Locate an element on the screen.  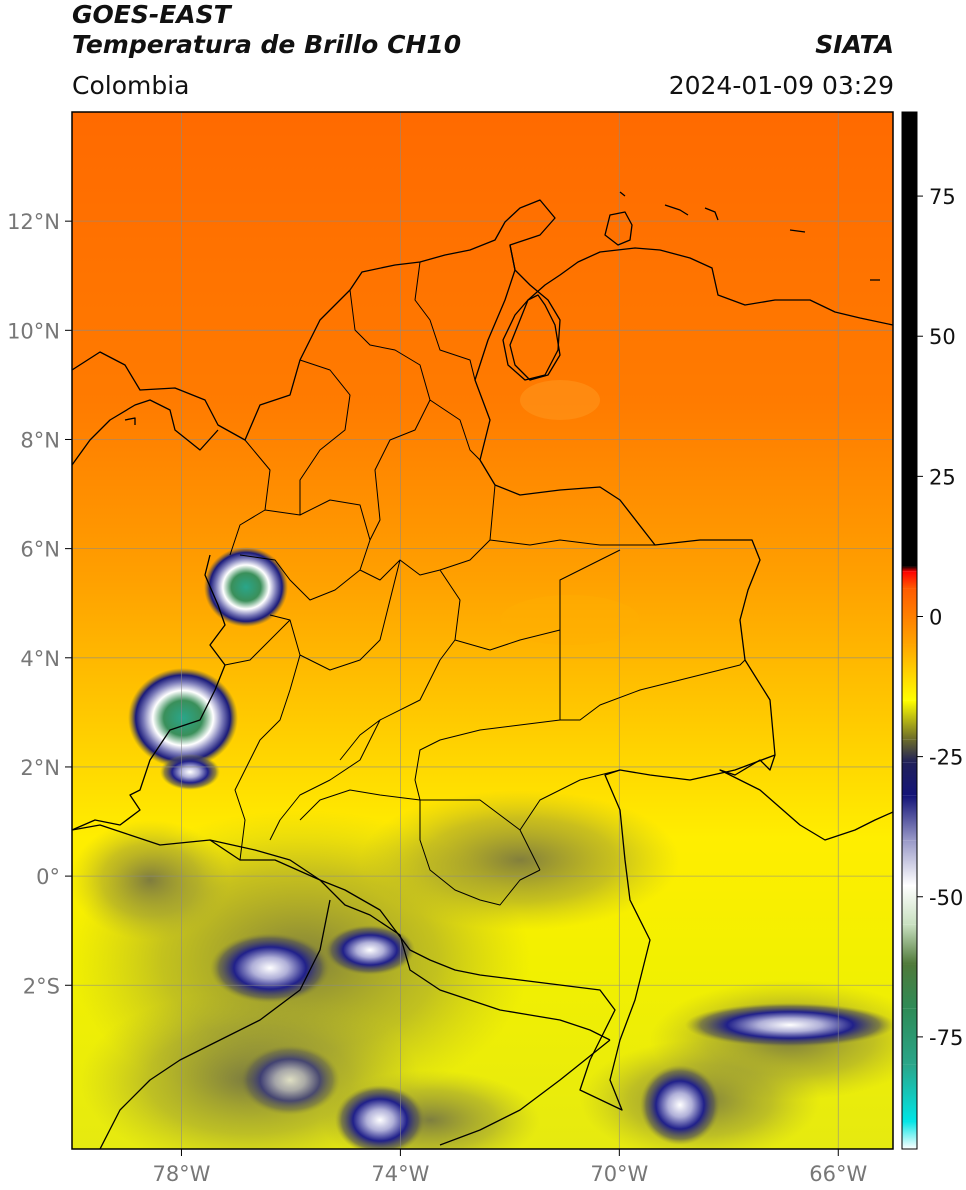
lon-tick-label: 66°W is located at coordinates (838, 1174).